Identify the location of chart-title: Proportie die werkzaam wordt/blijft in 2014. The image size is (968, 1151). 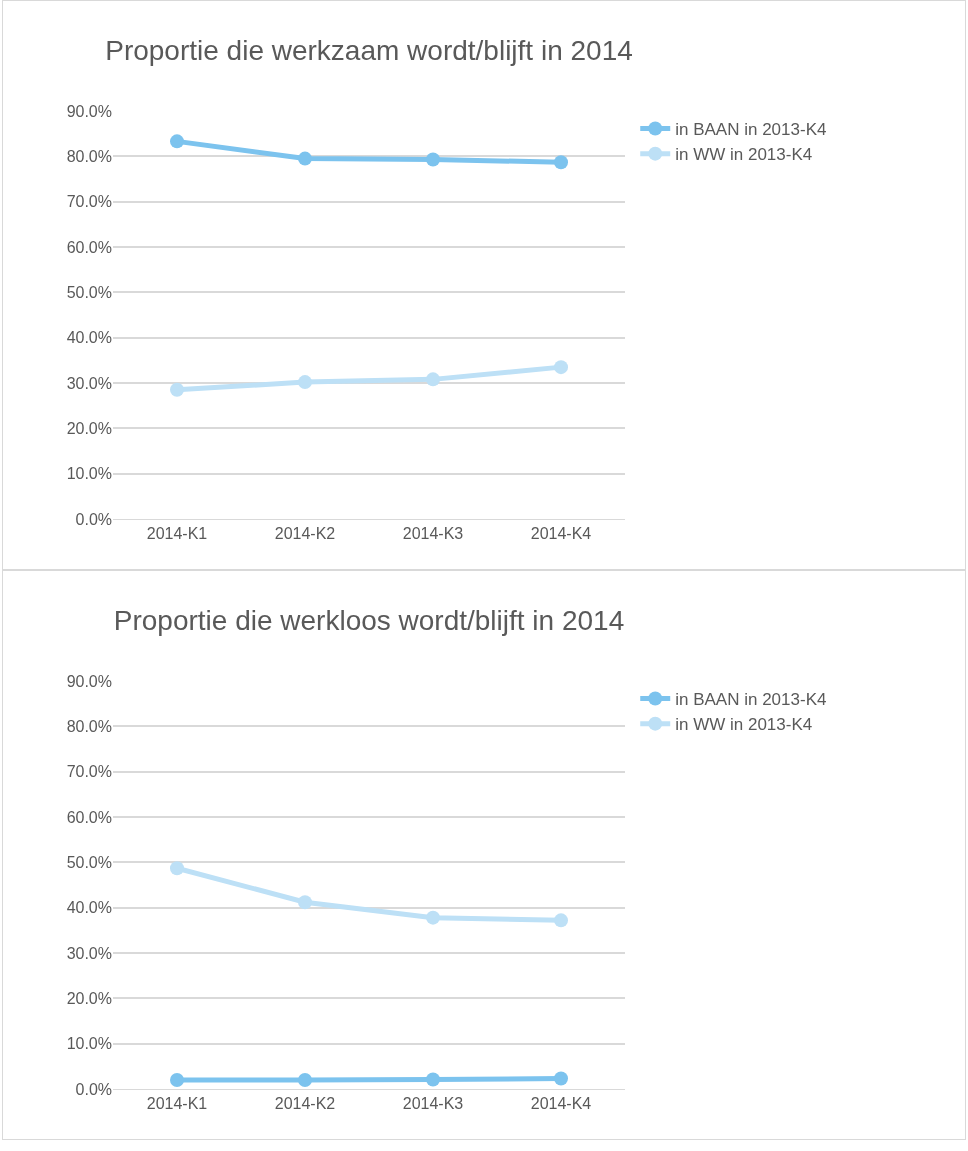
(369, 51).